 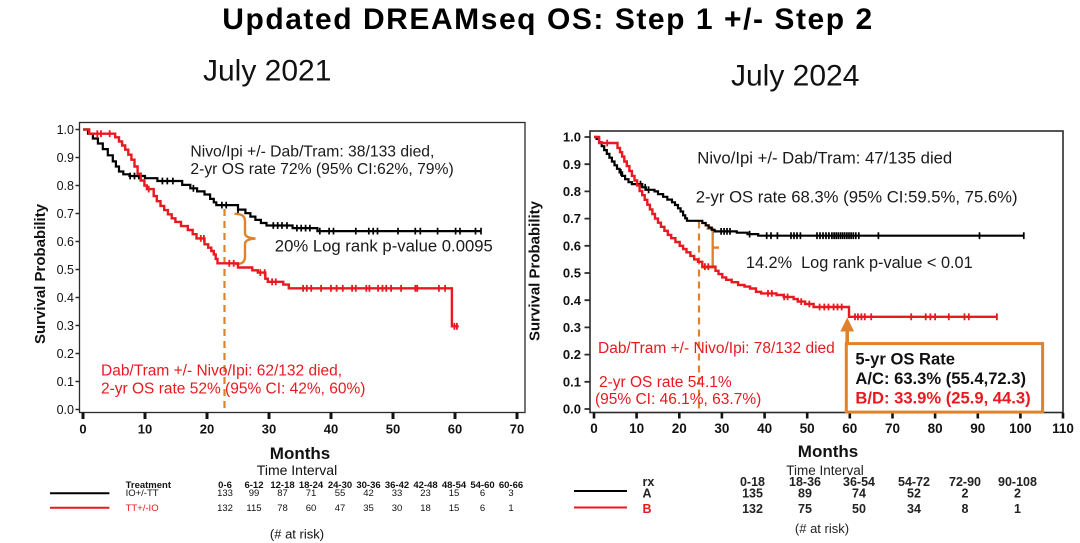 I want to click on svg-text: (95% CI: 46.1%, 63.7%), so click(x=678, y=399).